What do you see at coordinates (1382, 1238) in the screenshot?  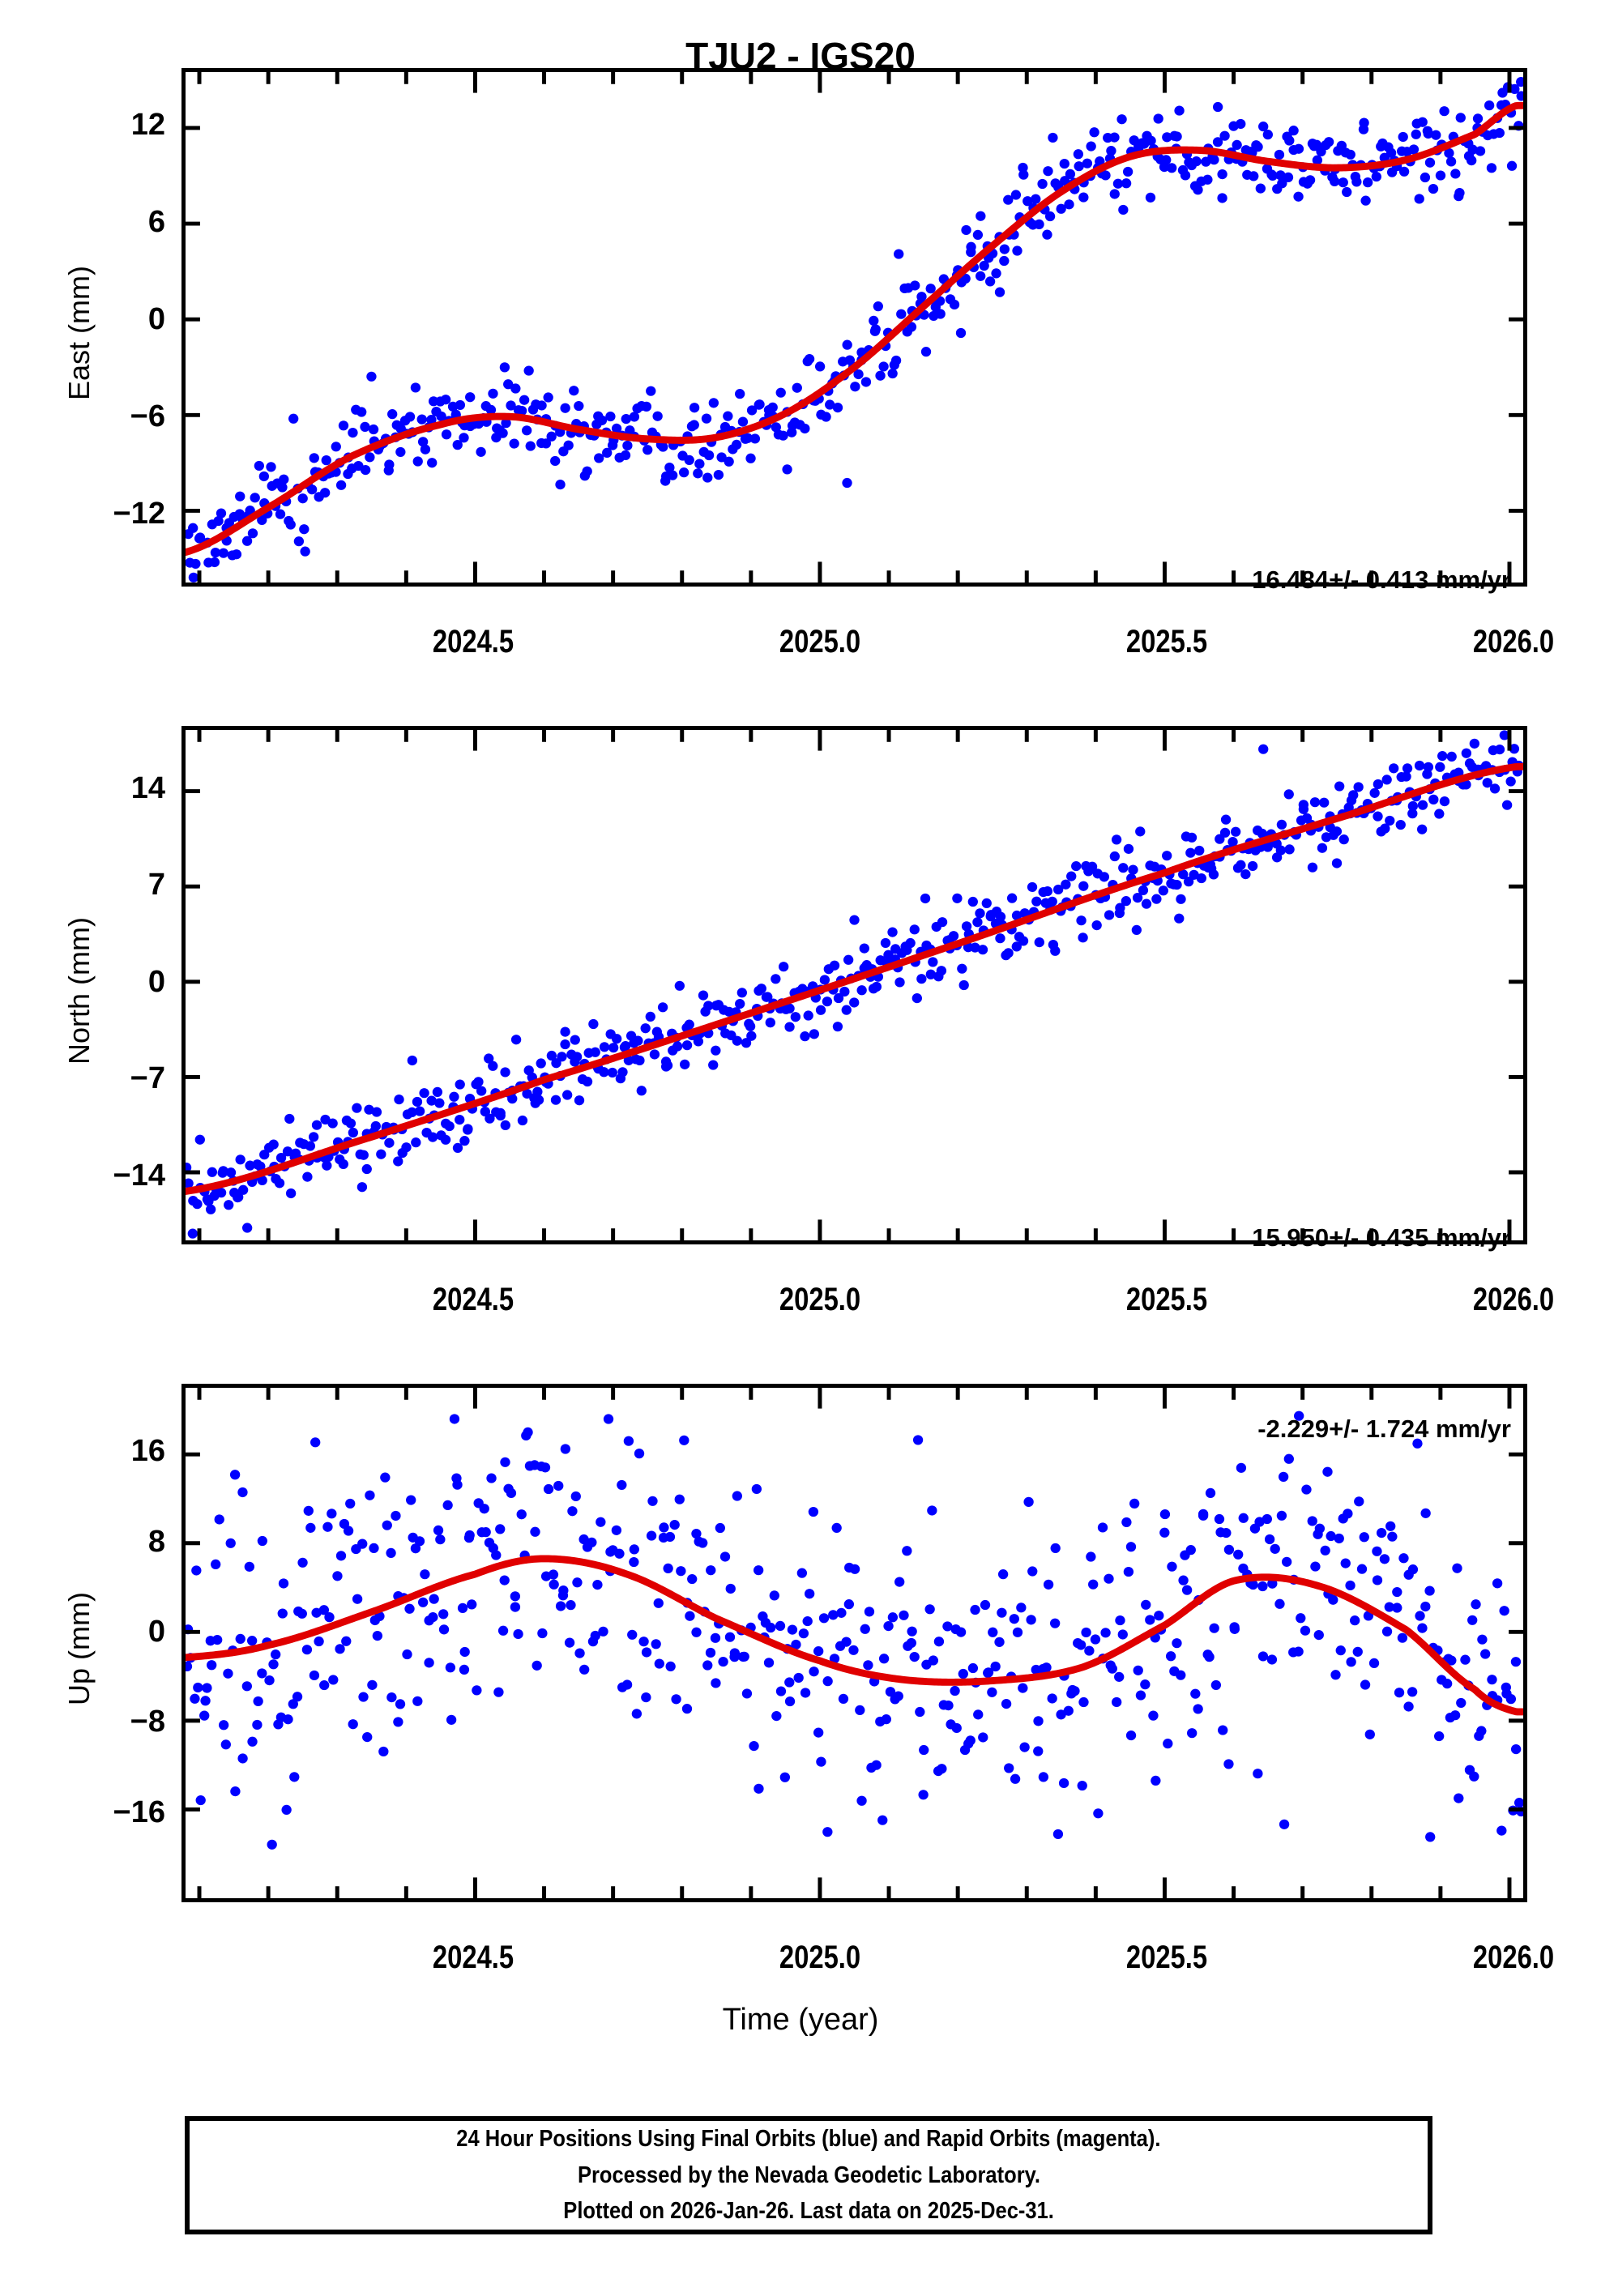 I see `panel-north-rate-annotation: 15.950+/- 0.435 mm/yr` at bounding box center [1382, 1238].